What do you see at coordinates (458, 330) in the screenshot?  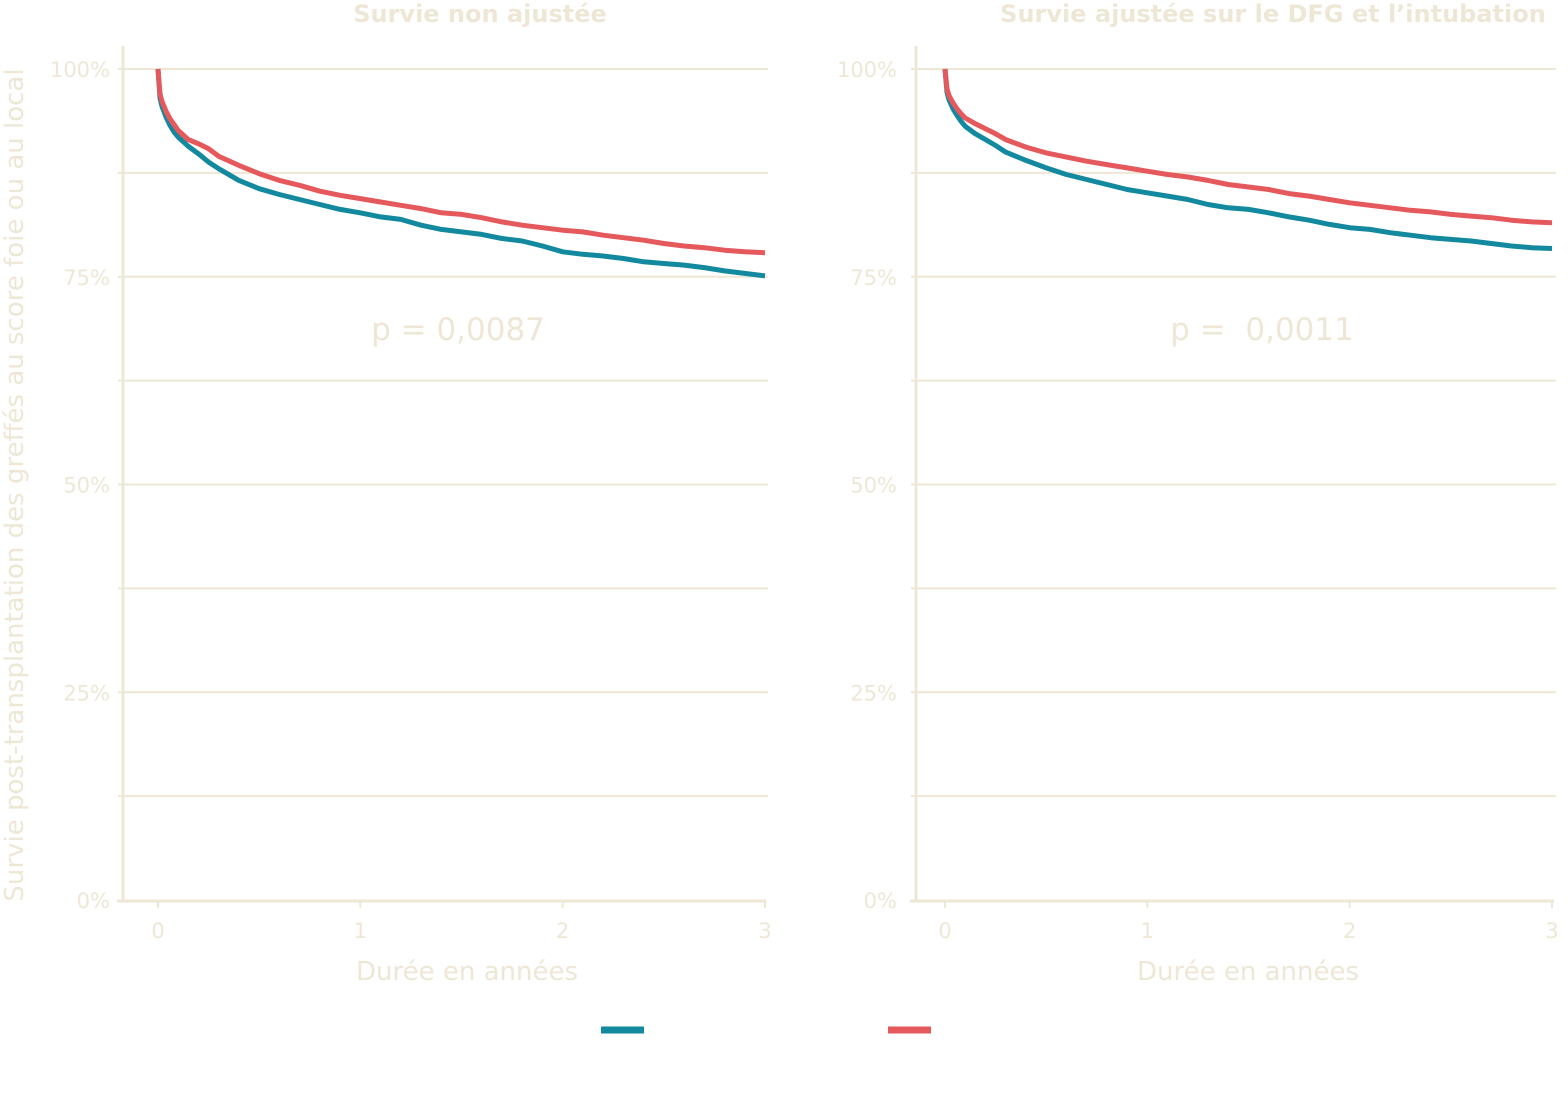 I see `p-value-annotation: p = 0,0087` at bounding box center [458, 330].